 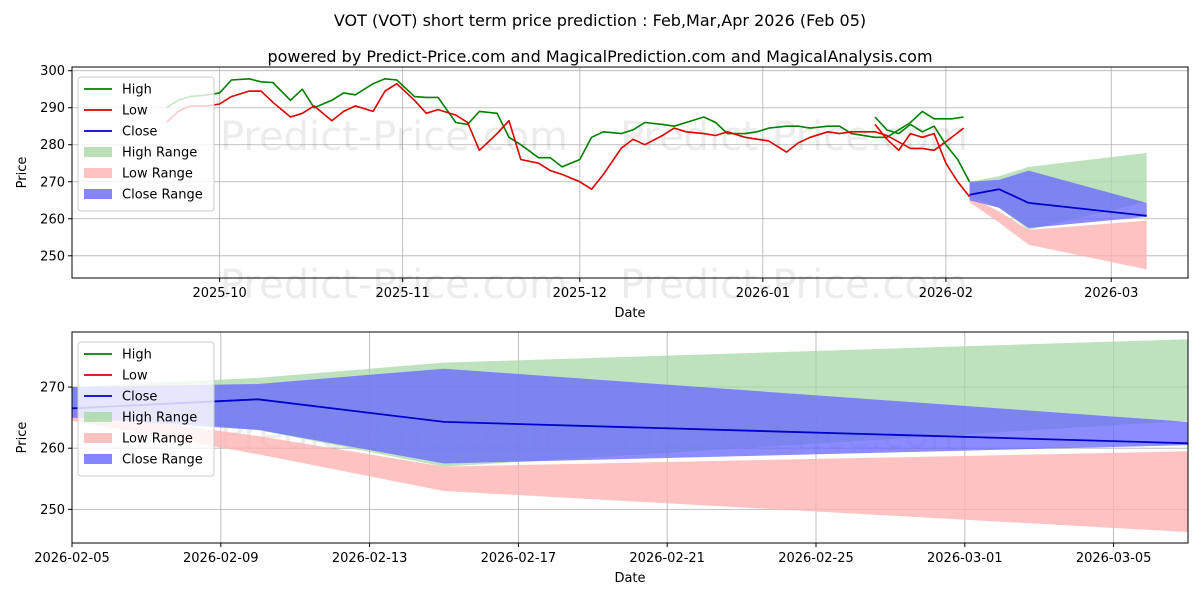 What do you see at coordinates (1058, 233) in the screenshot?
I see `low-range-band` at bounding box center [1058, 233].